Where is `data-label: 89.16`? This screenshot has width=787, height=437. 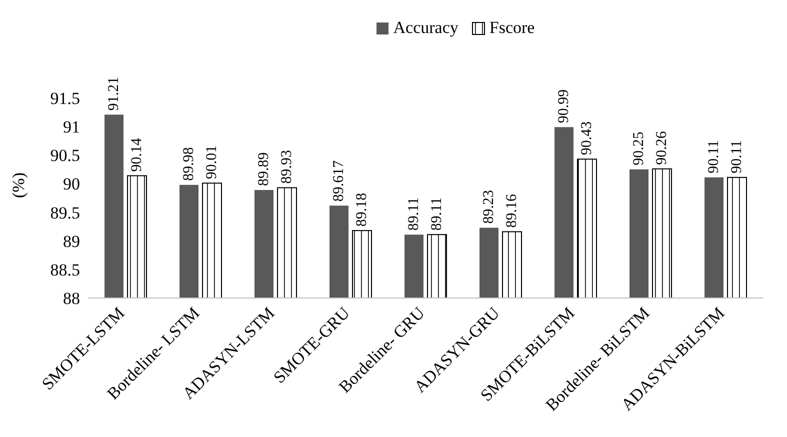
data-label: 89.16 is located at coordinates (512, 210).